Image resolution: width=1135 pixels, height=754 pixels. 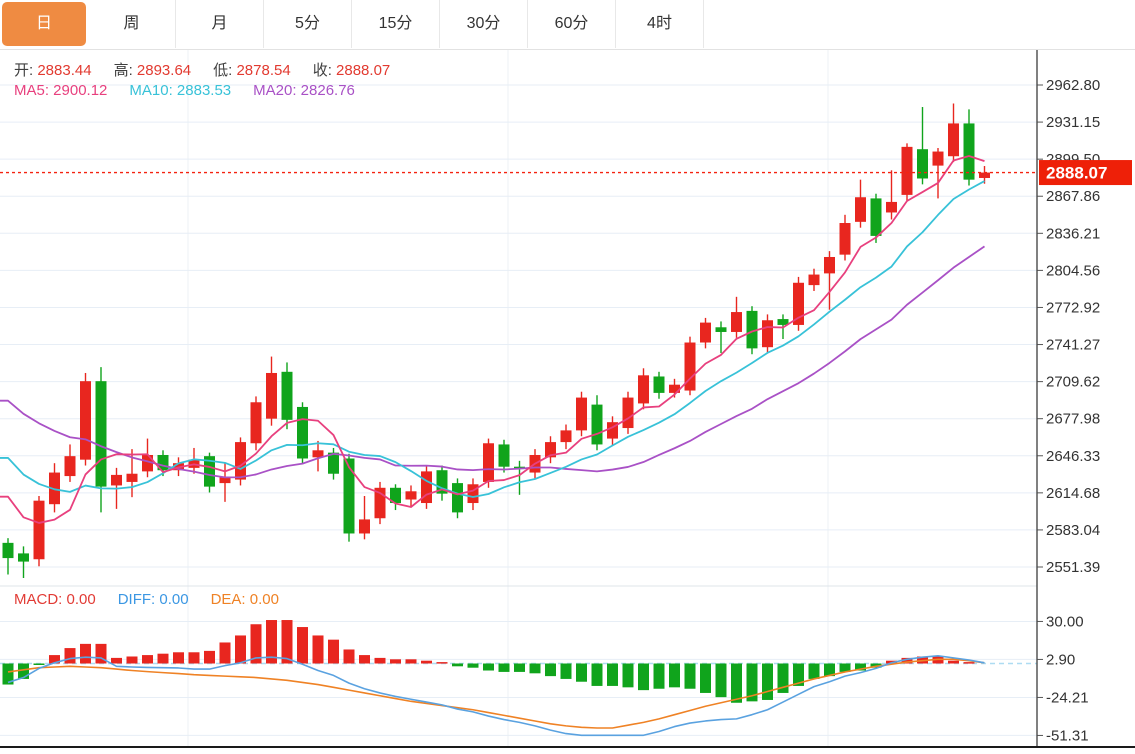 What do you see at coordinates (162, 70) in the screenshot?
I see `high-value: 2893.64` at bounding box center [162, 70].